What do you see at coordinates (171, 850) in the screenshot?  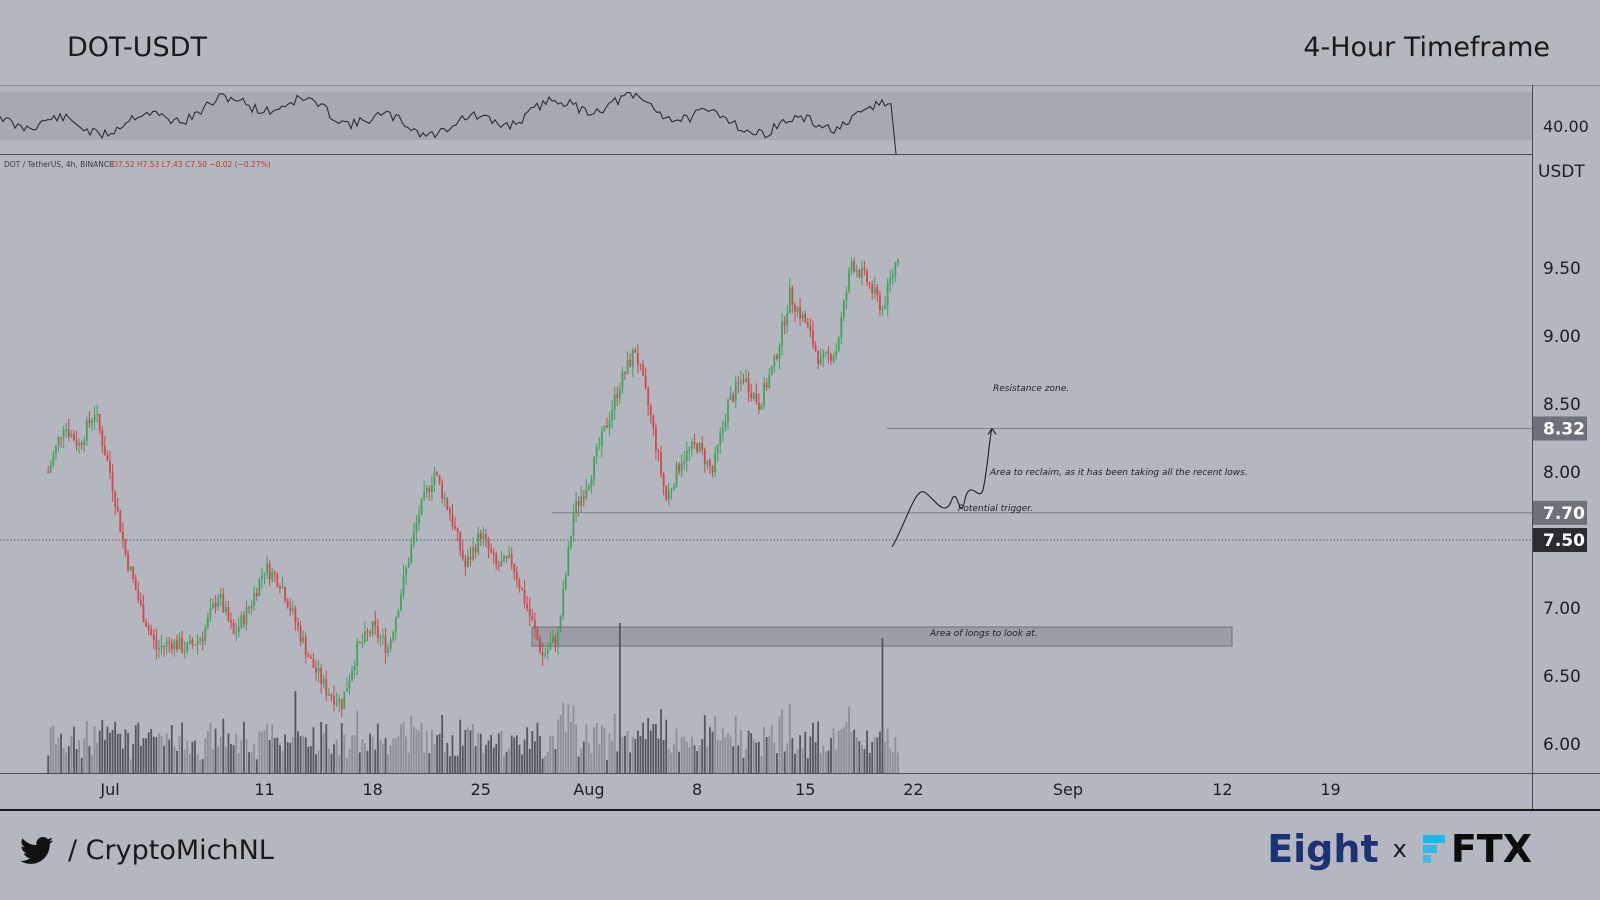 I see `handle-text: / CryptoMichNL` at bounding box center [171, 850].